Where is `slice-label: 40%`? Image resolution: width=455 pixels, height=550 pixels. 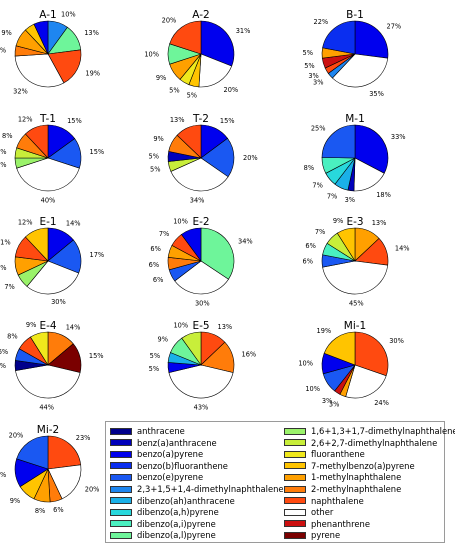
slice-label: 40% is located at coordinates (48, 201).